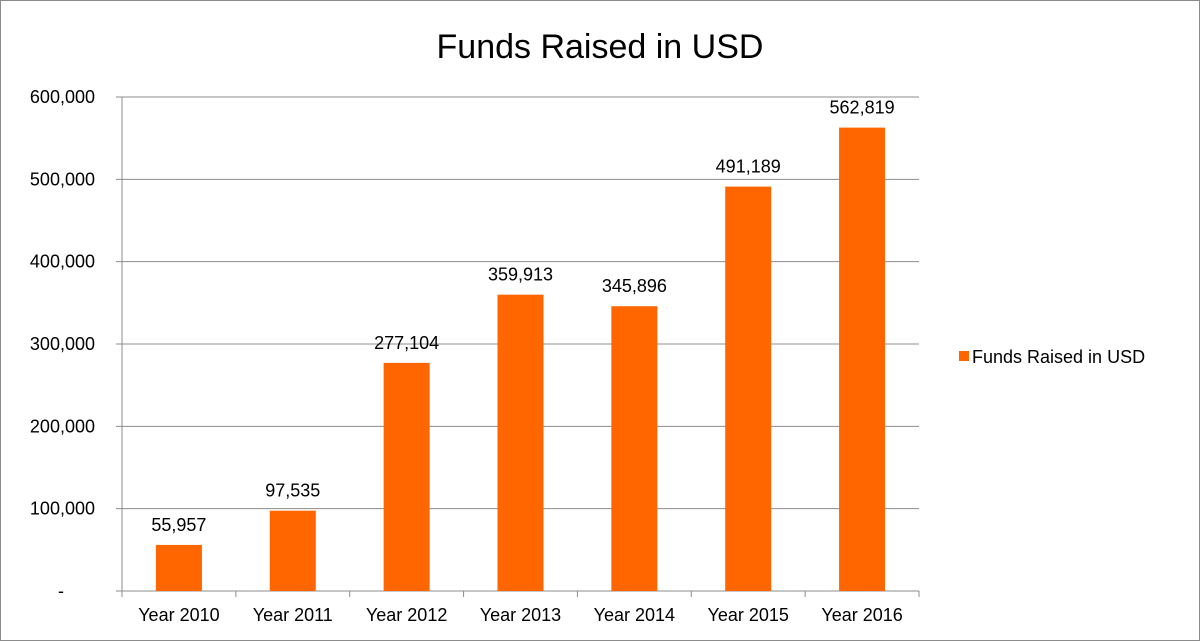  I want to click on x-tick-label: Year 2010, so click(178, 615).